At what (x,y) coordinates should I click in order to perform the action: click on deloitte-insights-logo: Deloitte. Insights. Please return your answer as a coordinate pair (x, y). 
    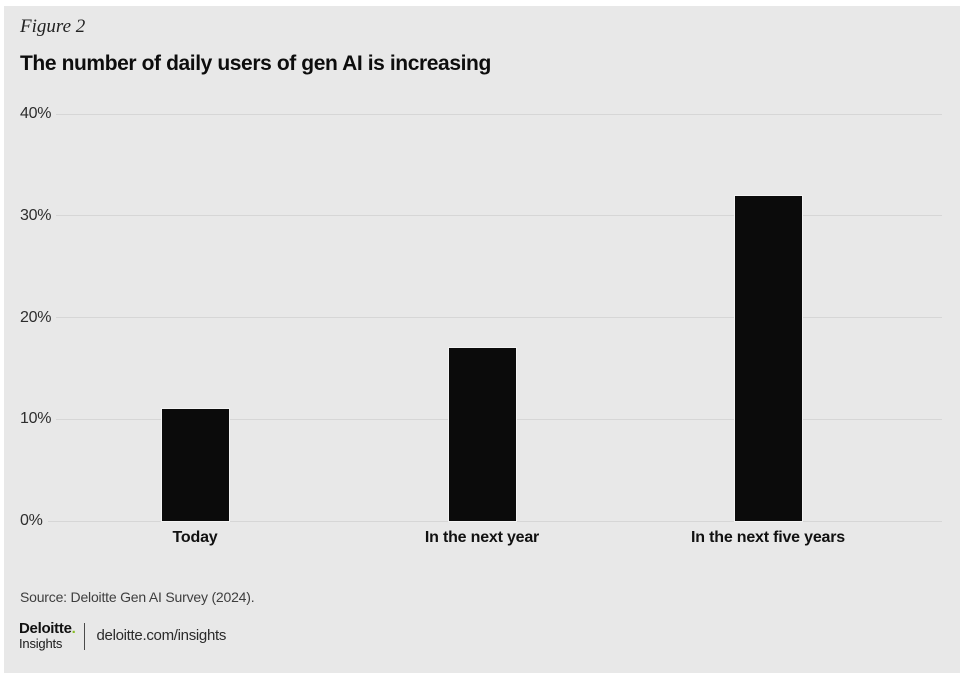
    Looking at the image, I should click on (47, 635).